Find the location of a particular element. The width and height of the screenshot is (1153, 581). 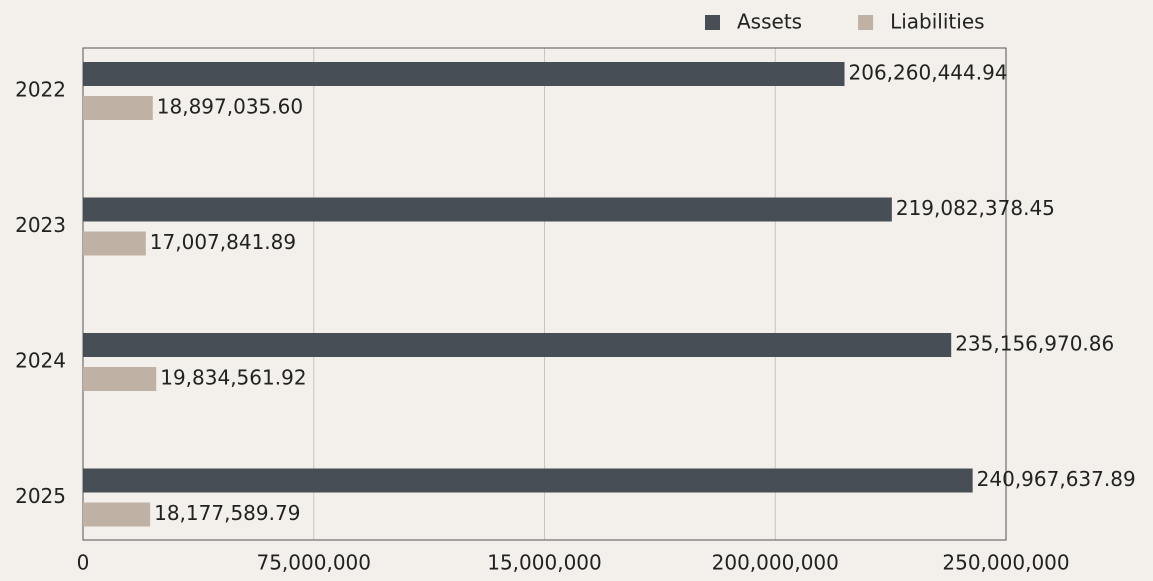

x-tick-label: 0 is located at coordinates (83, 563).